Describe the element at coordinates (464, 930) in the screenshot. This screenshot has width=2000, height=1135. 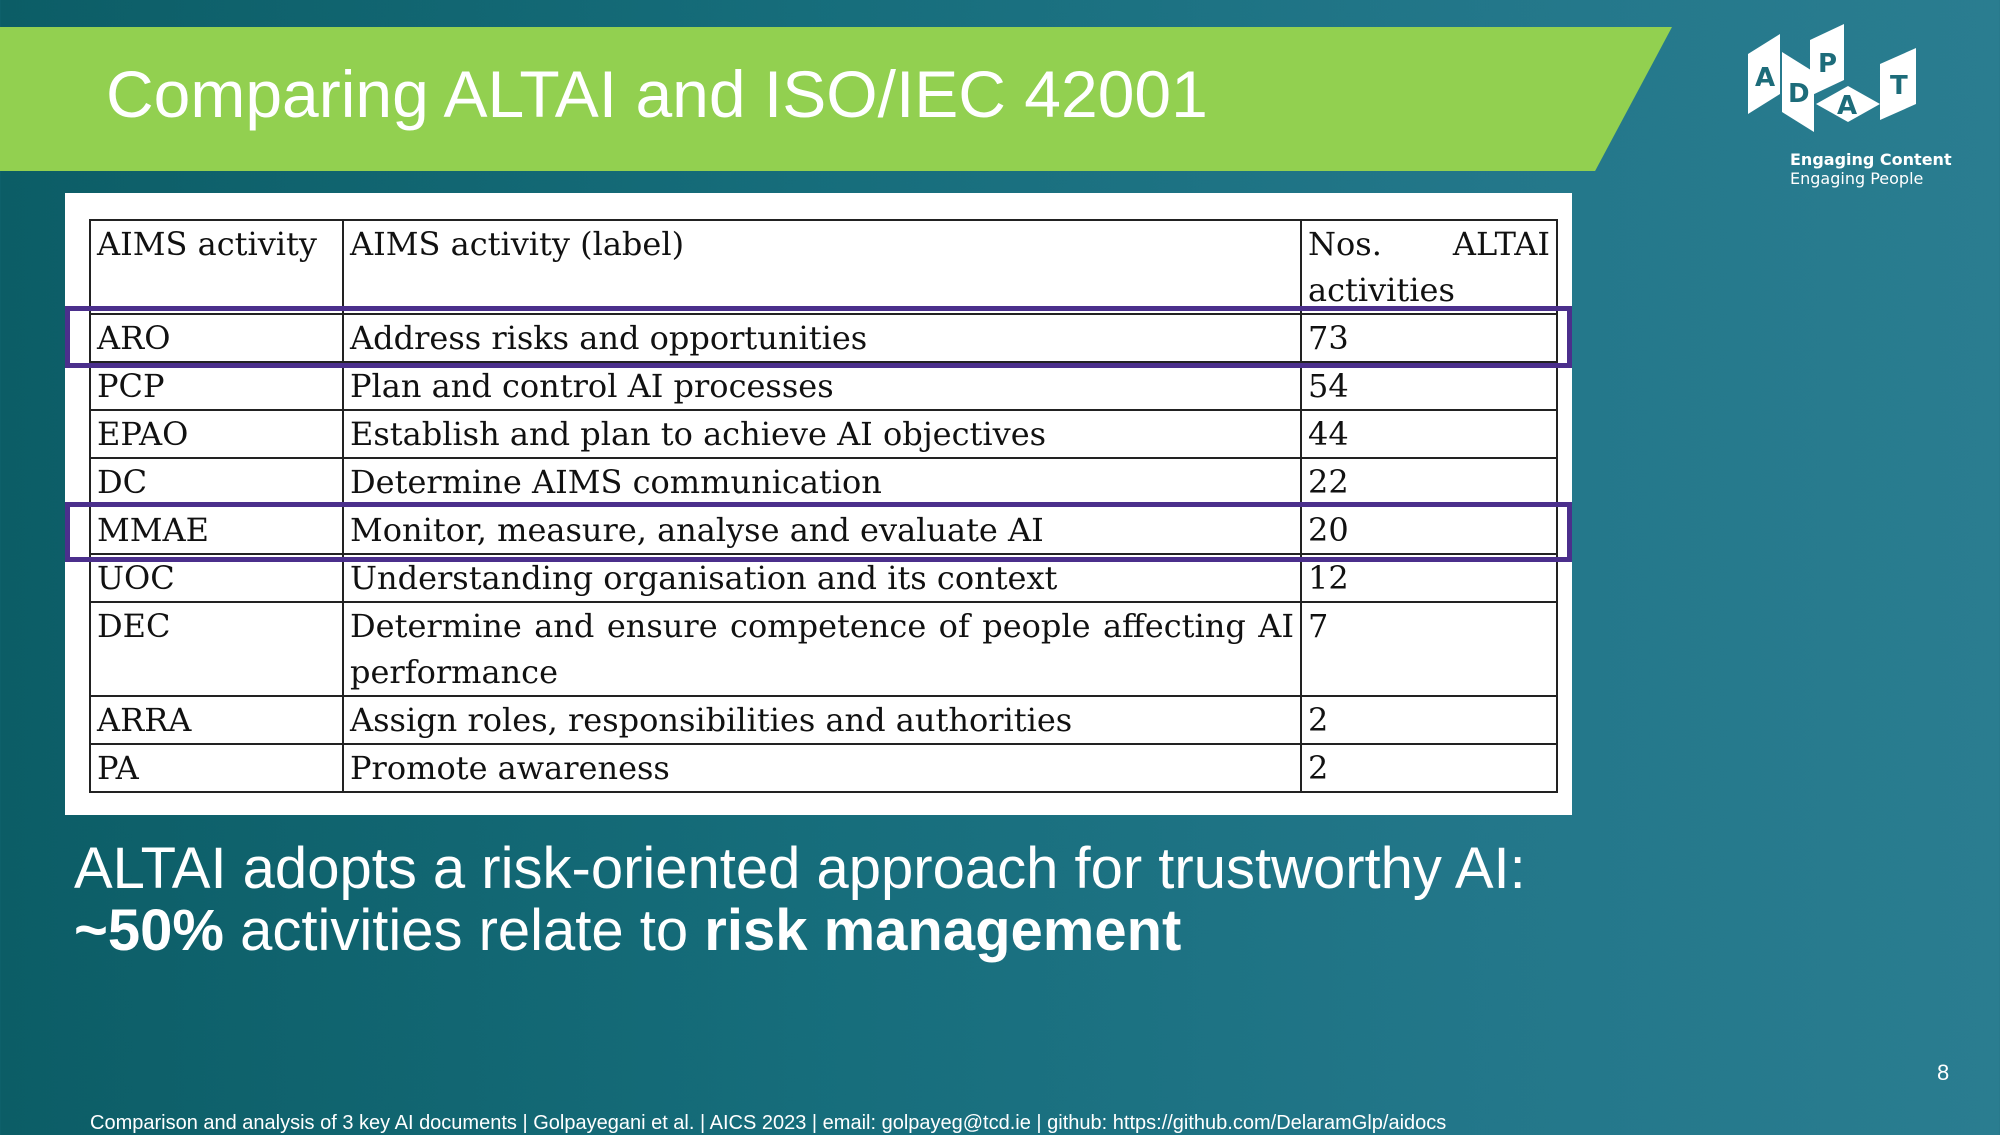
I see `summary-middle: activities relate to` at that location.